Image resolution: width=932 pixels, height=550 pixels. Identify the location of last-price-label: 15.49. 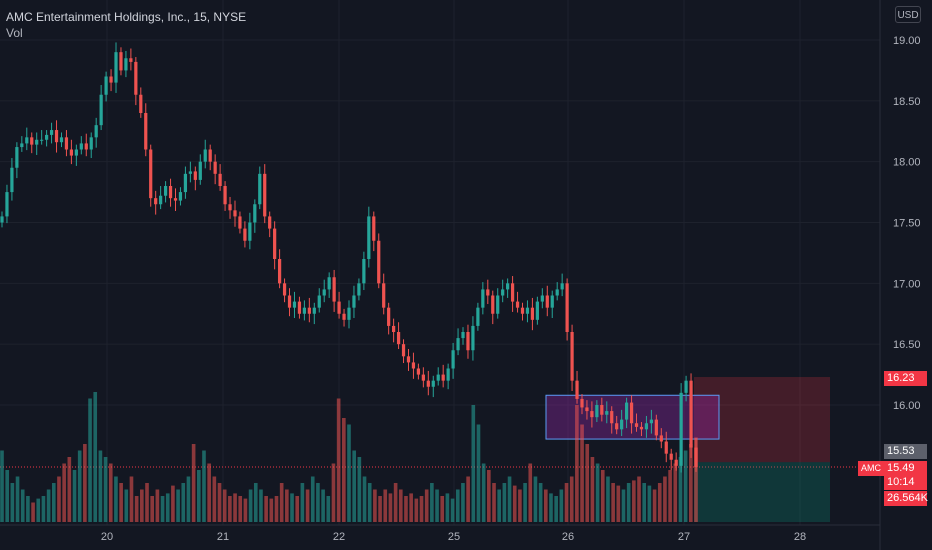
(905, 468).